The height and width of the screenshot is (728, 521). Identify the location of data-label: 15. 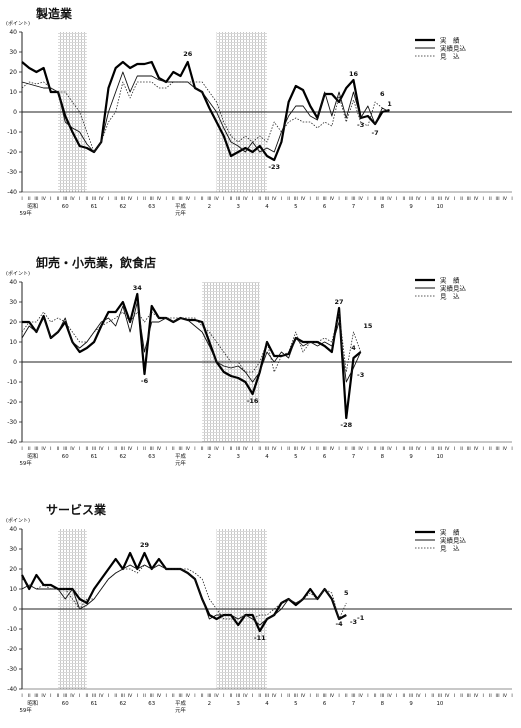
(368, 326).